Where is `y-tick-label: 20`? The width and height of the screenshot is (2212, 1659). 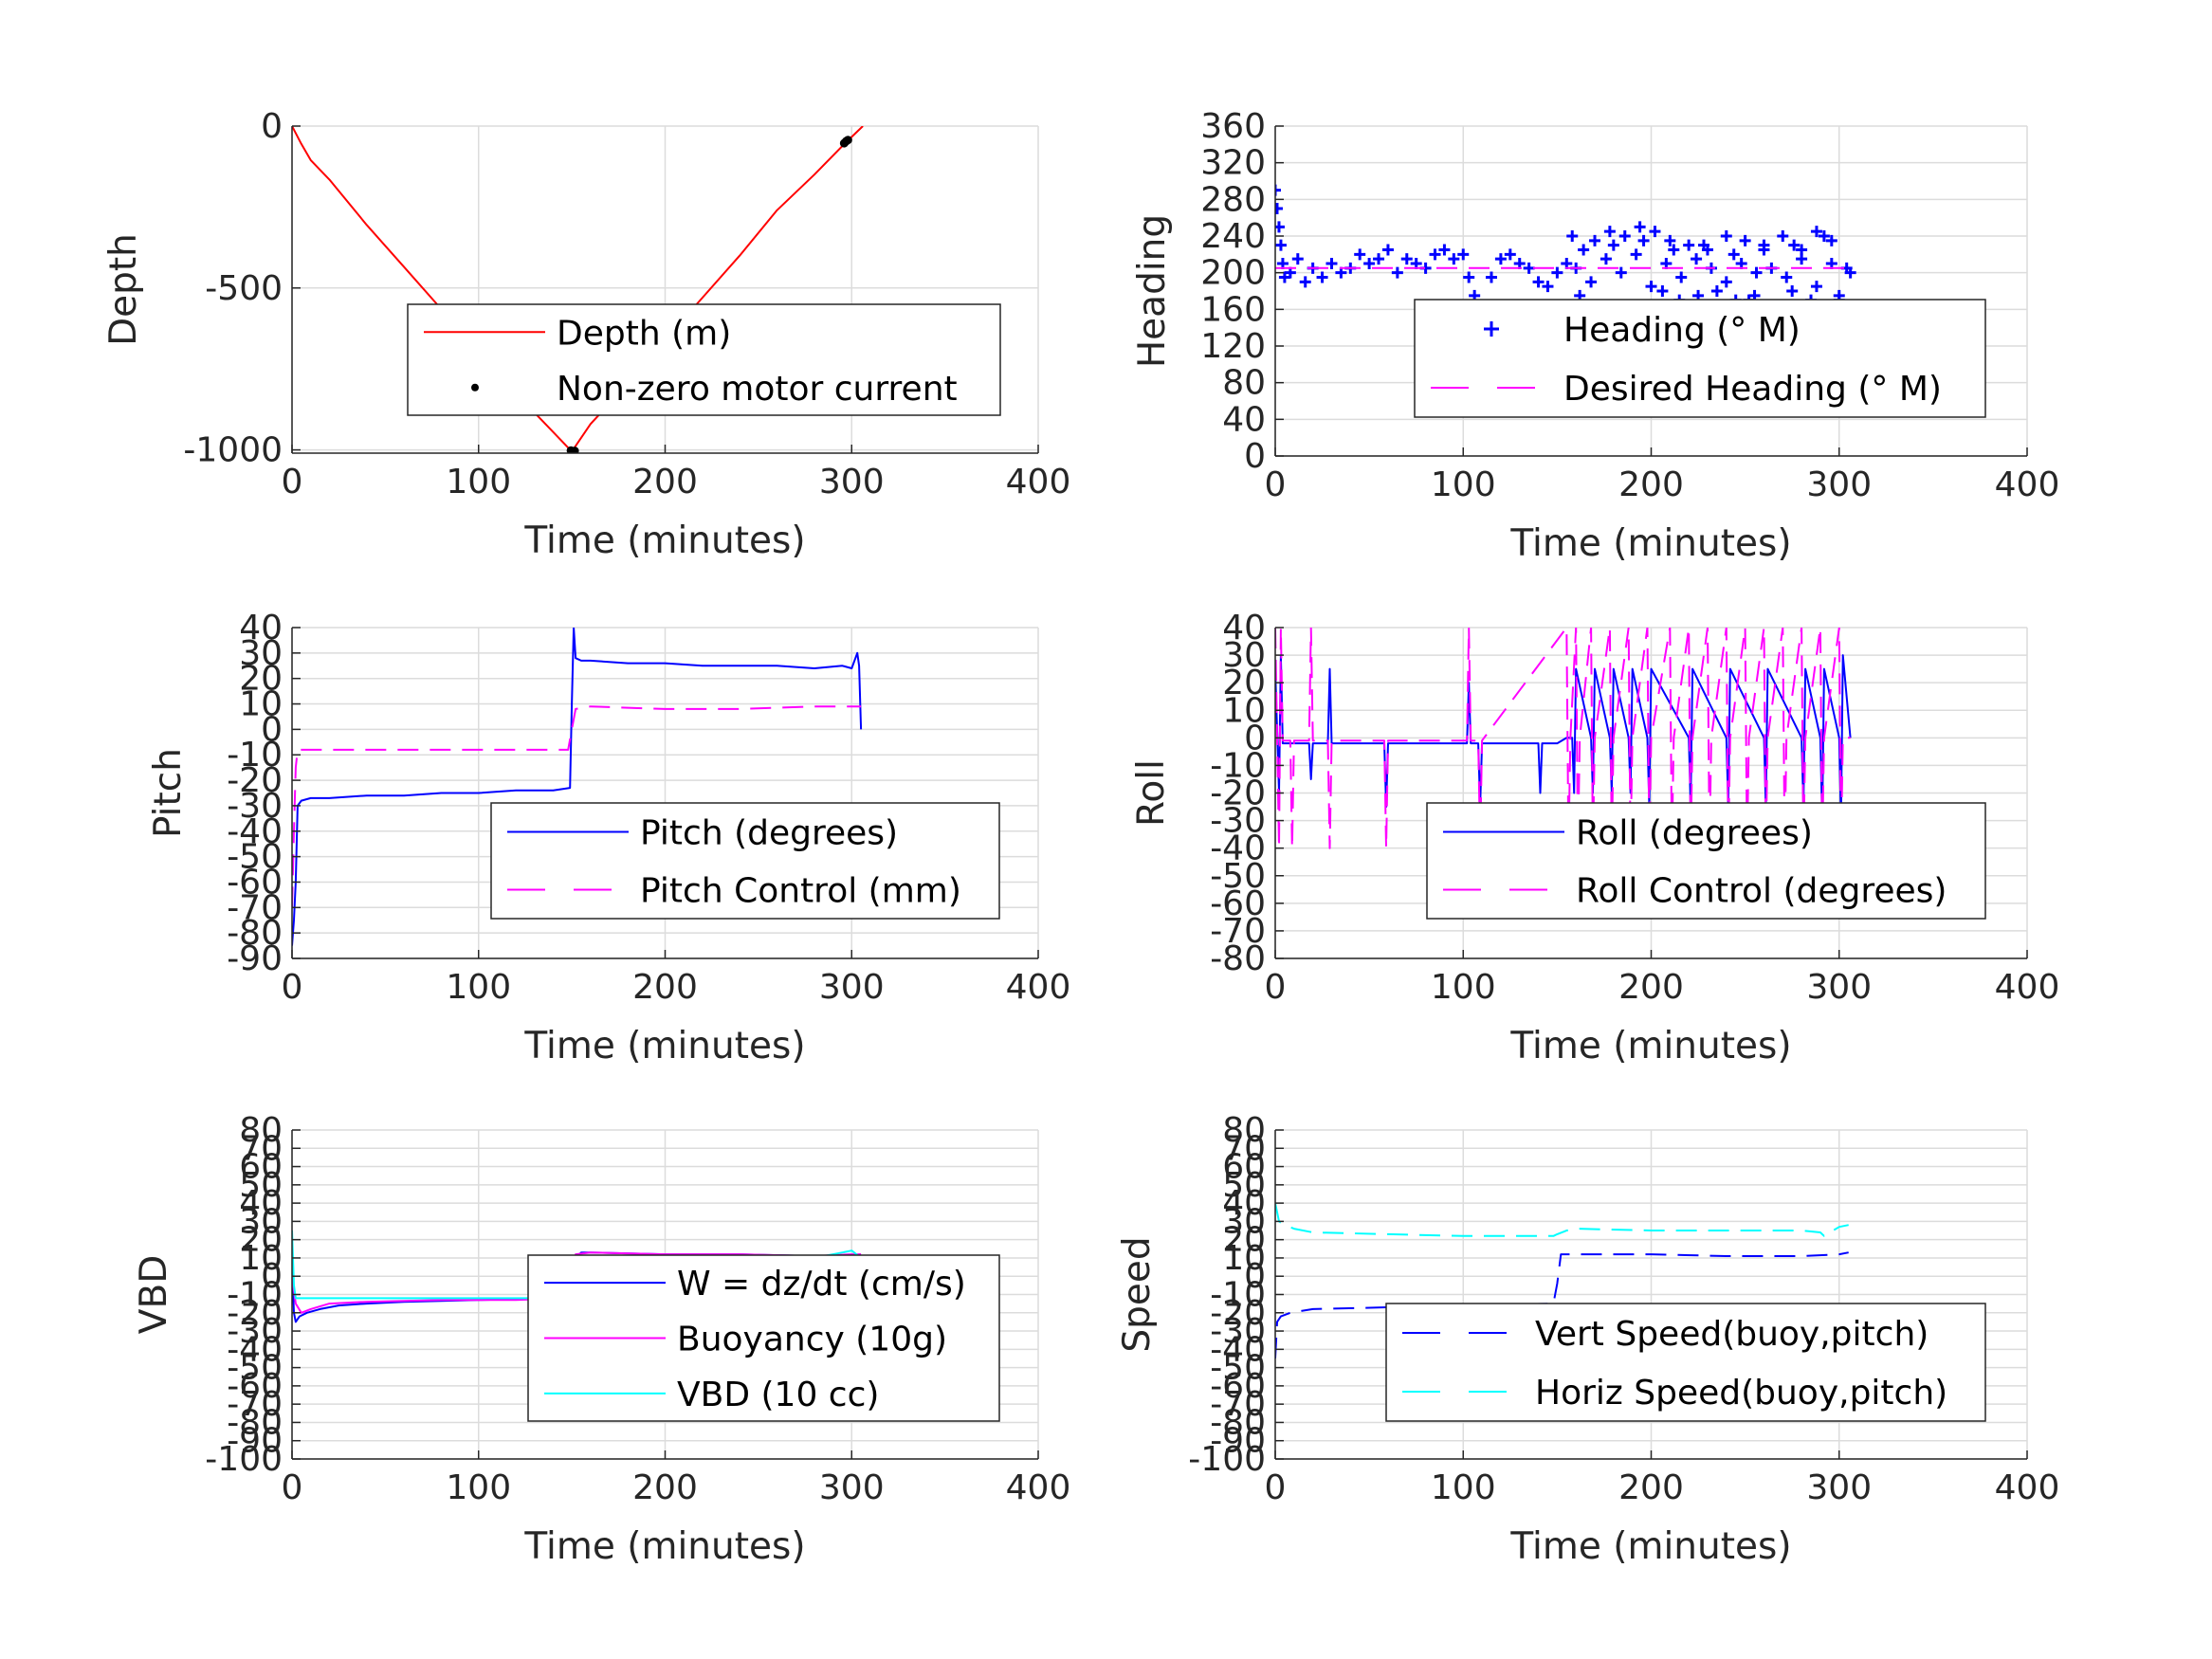
y-tick-label: 20 is located at coordinates (1244, 683).